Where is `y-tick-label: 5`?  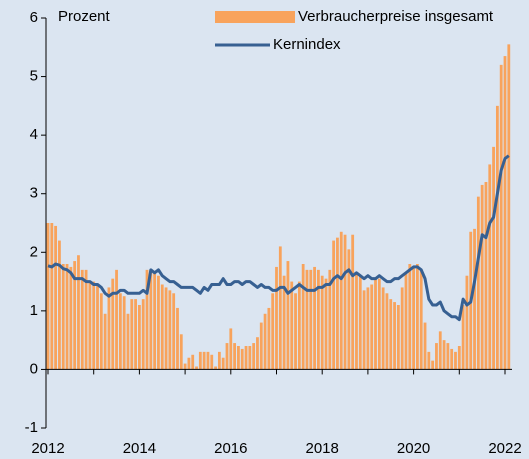
y-tick-label: 5 is located at coordinates (34, 76).